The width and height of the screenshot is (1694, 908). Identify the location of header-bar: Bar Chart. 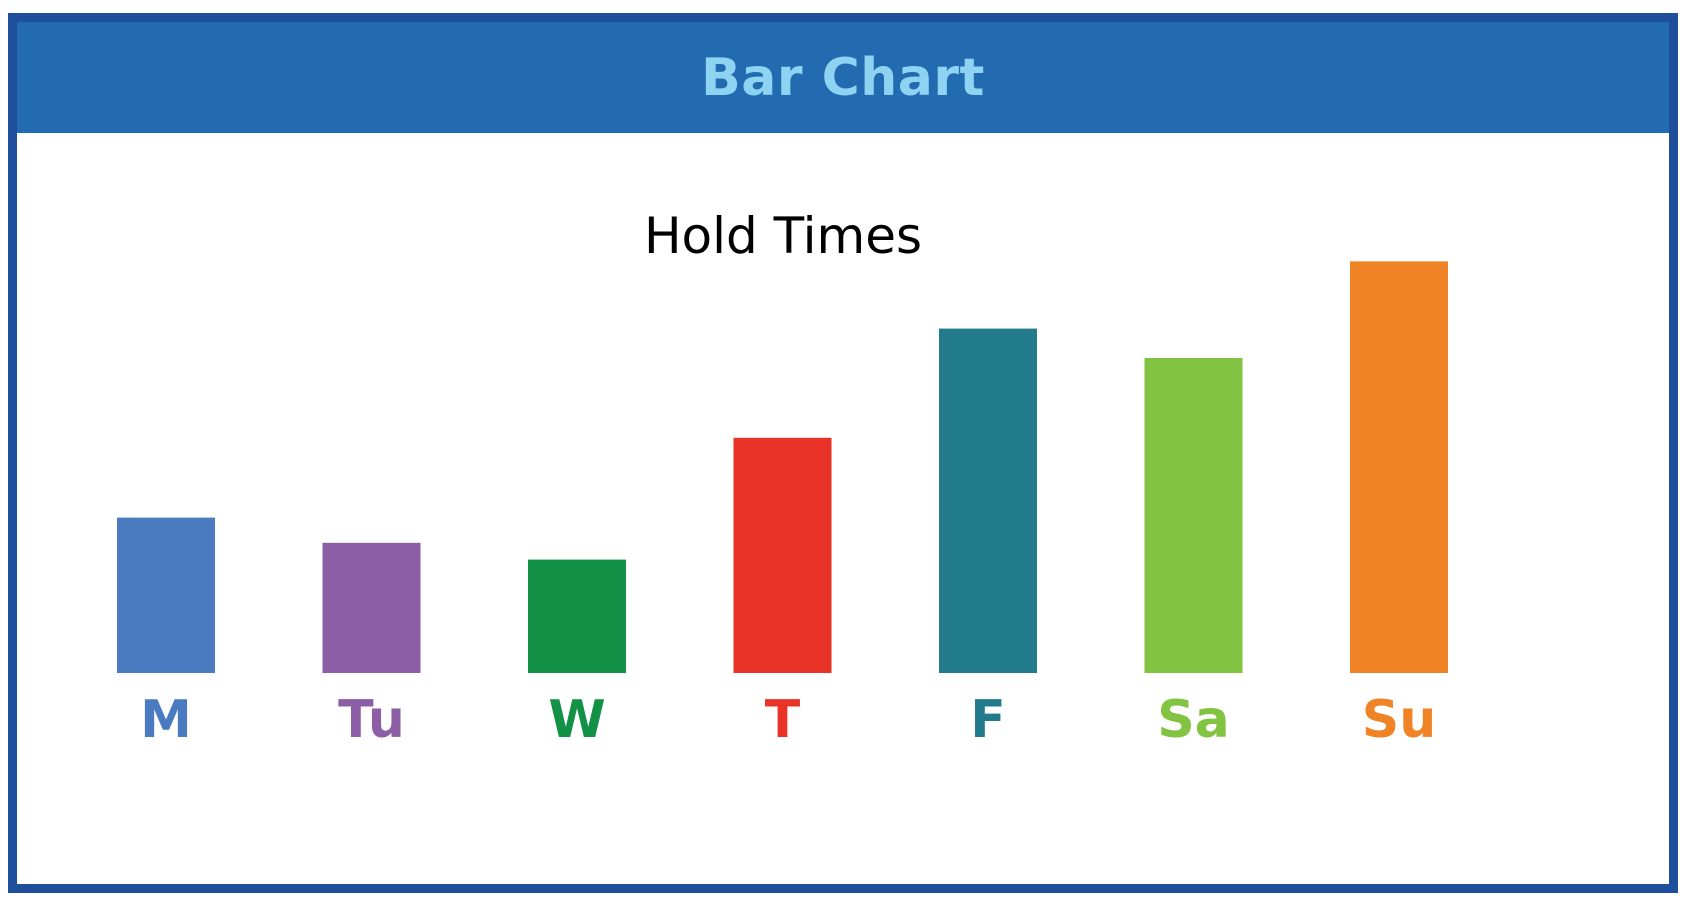
(843, 77).